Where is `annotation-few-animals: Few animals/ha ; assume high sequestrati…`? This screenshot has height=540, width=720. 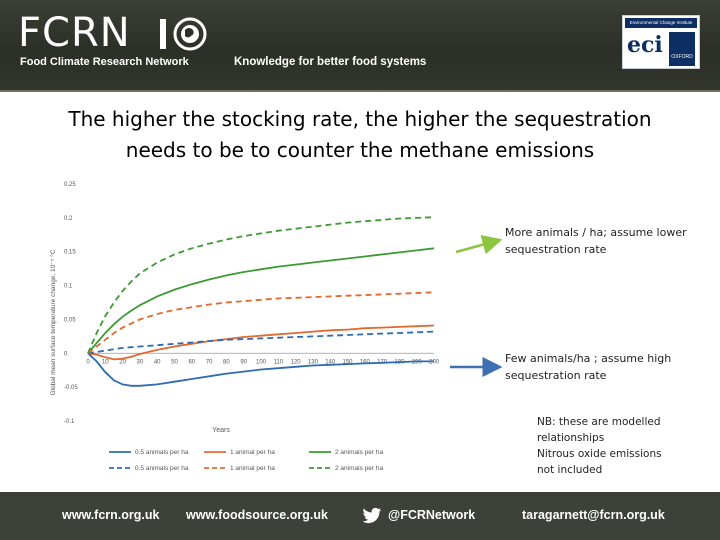
annotation-few-animals: Few animals/ha ; assume high sequestrati… is located at coordinates (605, 367).